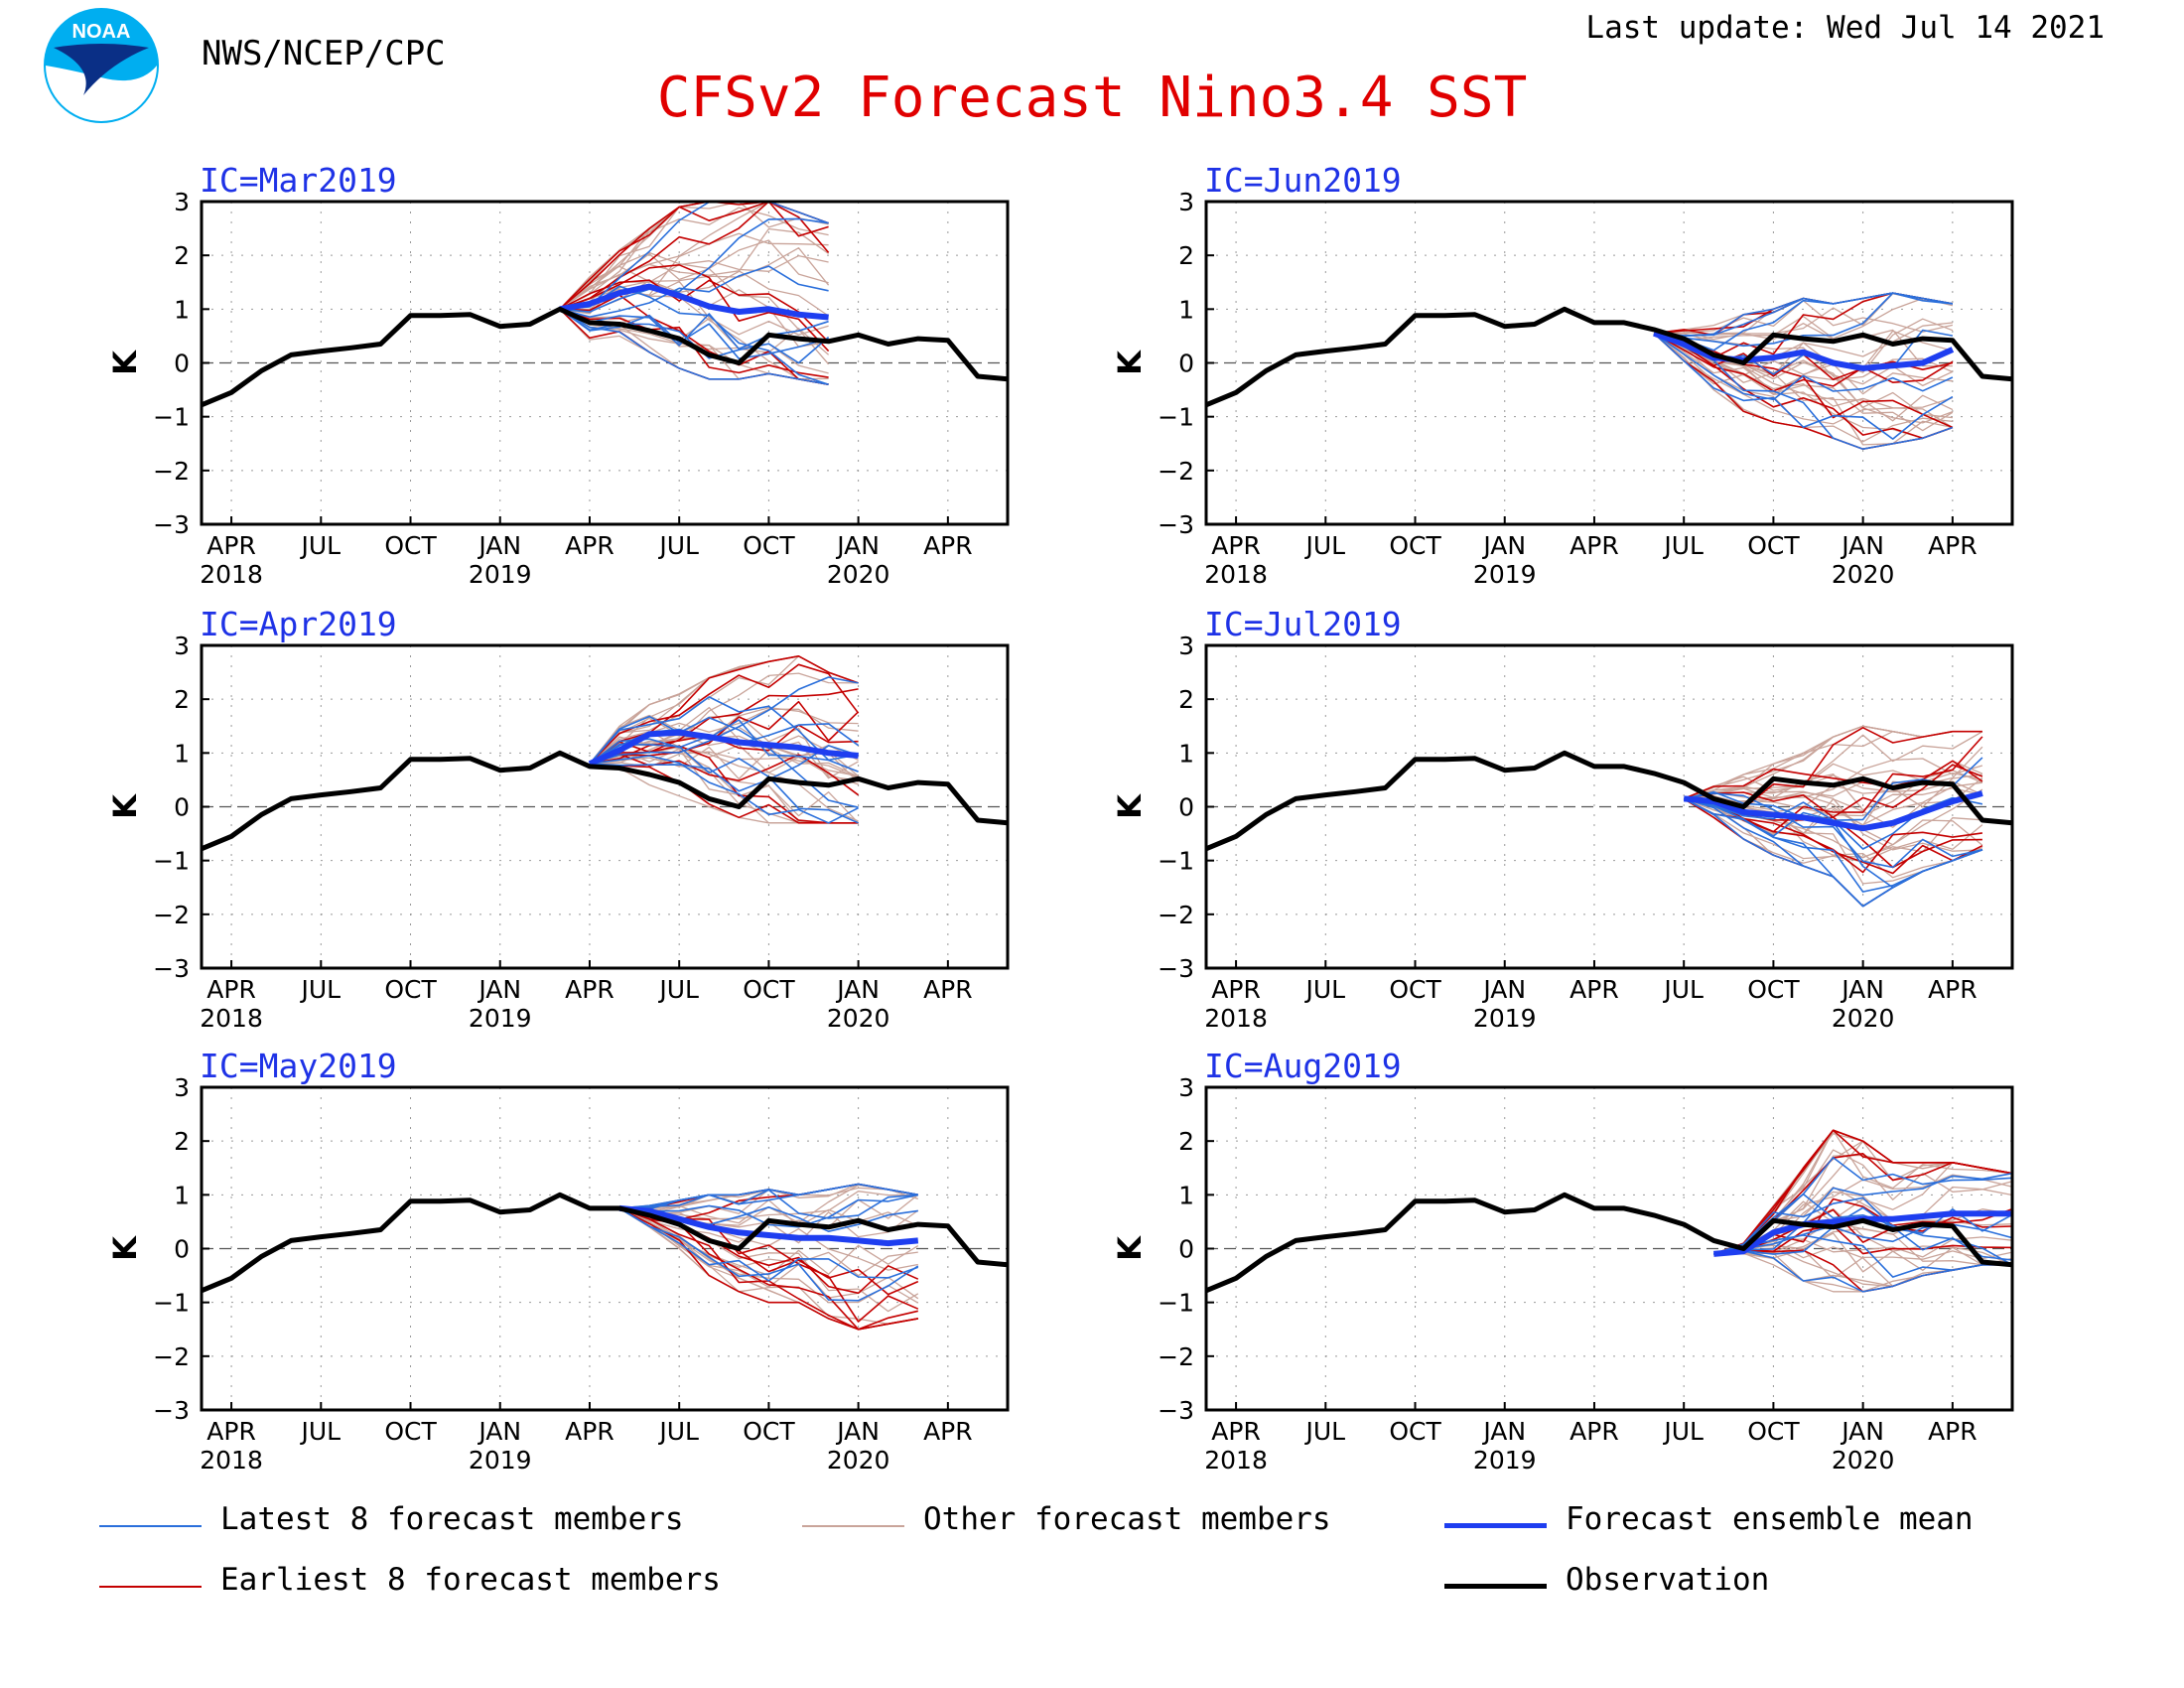 This screenshot has width=2184, height=1688. I want to click on ensemble-mean-line, so click(1804, 350).